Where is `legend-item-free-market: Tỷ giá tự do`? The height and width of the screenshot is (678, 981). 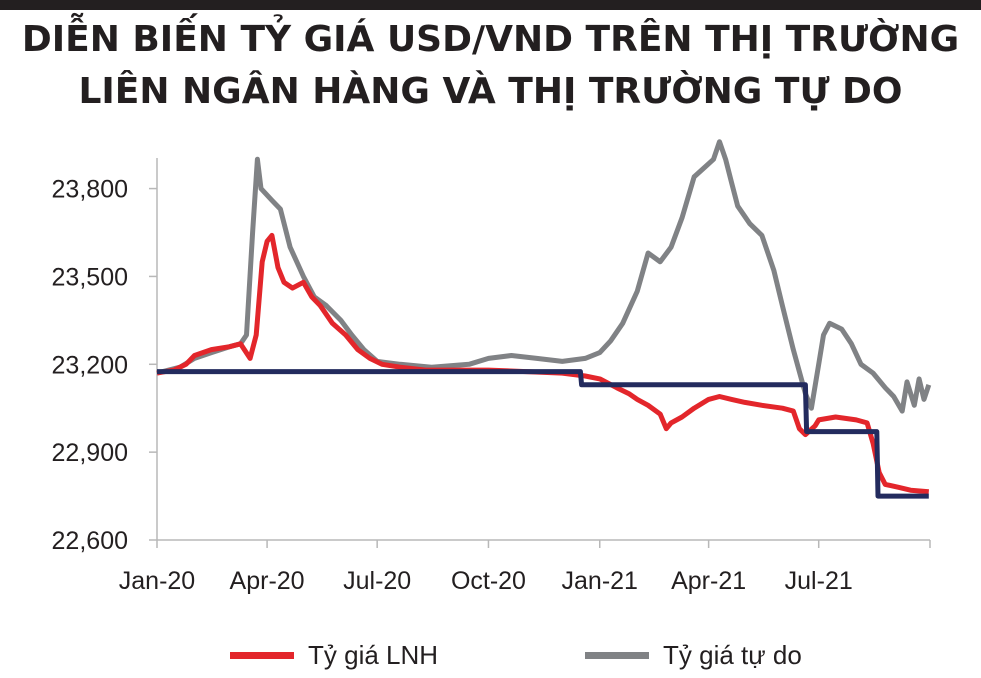 legend-item-free-market: Tỷ giá tự do is located at coordinates (693, 655).